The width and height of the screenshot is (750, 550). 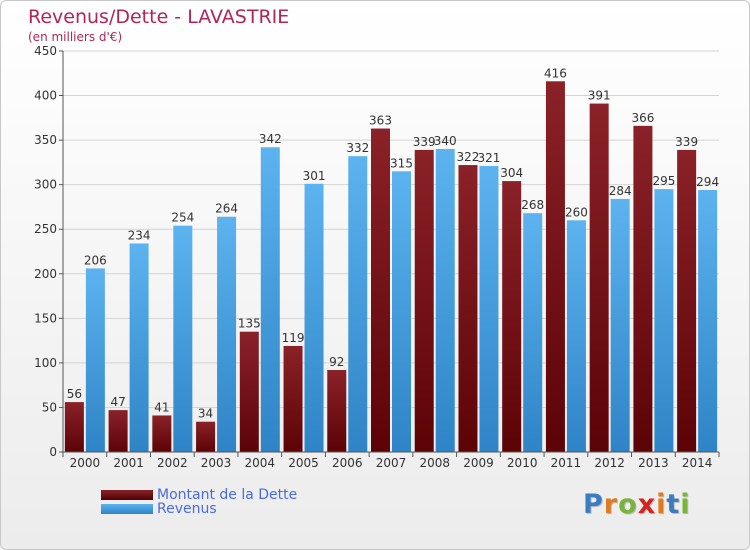 What do you see at coordinates (576, 336) in the screenshot?
I see `bar-revenus-2011` at bounding box center [576, 336].